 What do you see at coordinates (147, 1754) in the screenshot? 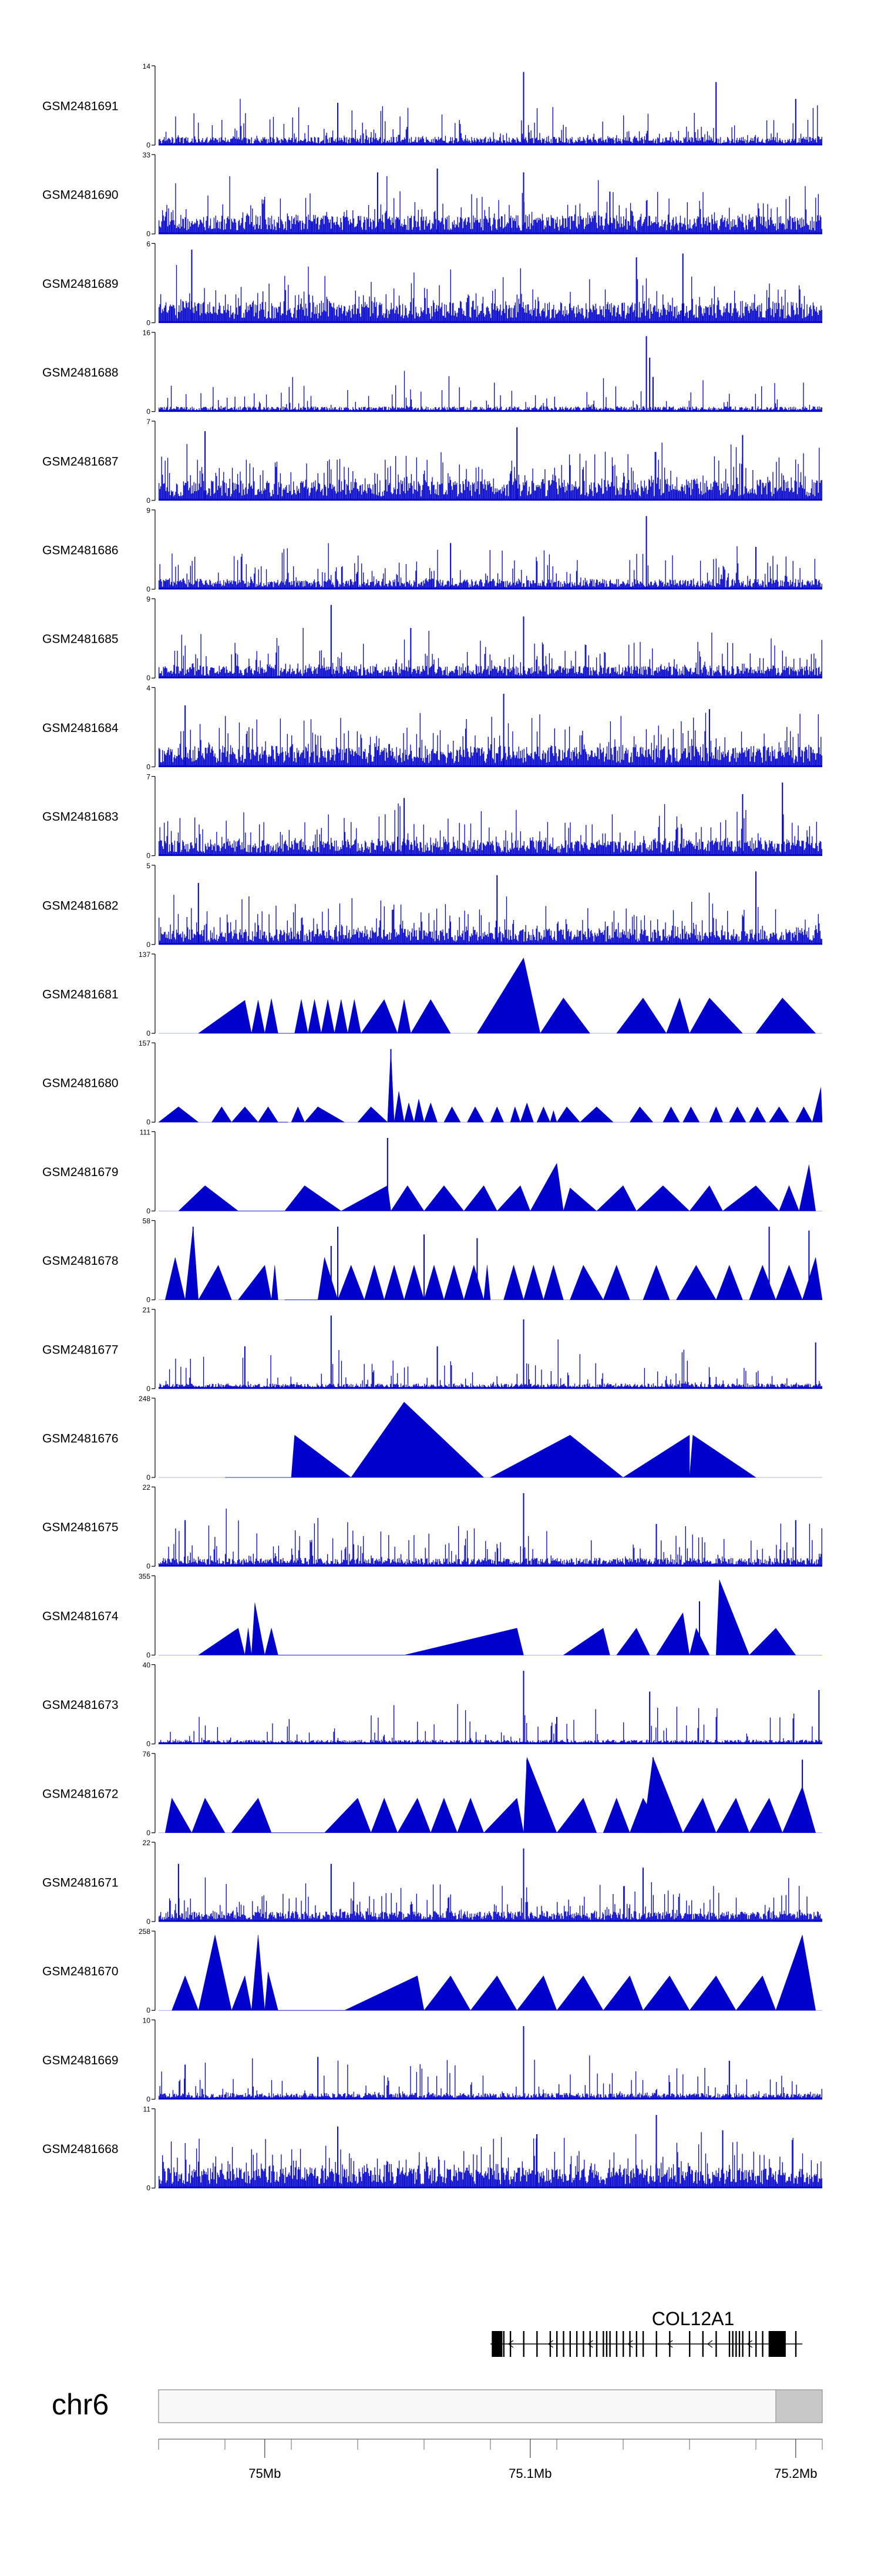
I see `y-max-label: 76` at bounding box center [147, 1754].